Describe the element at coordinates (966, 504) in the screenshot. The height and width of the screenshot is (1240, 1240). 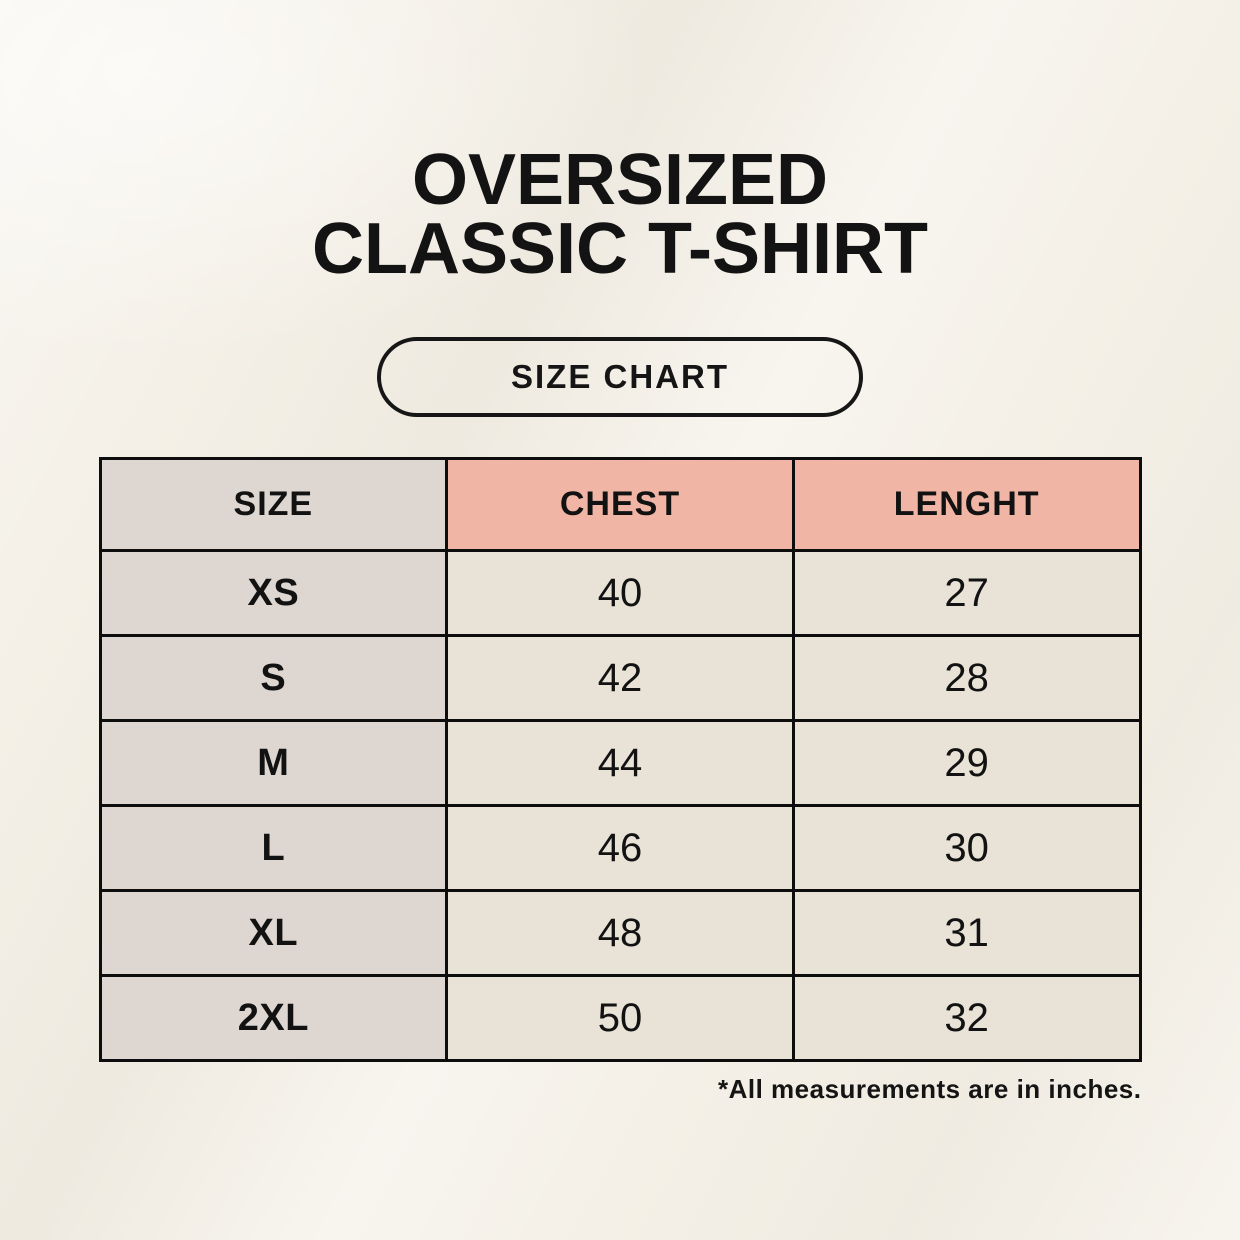
I see `column-header-lenght: LENGHT` at that location.